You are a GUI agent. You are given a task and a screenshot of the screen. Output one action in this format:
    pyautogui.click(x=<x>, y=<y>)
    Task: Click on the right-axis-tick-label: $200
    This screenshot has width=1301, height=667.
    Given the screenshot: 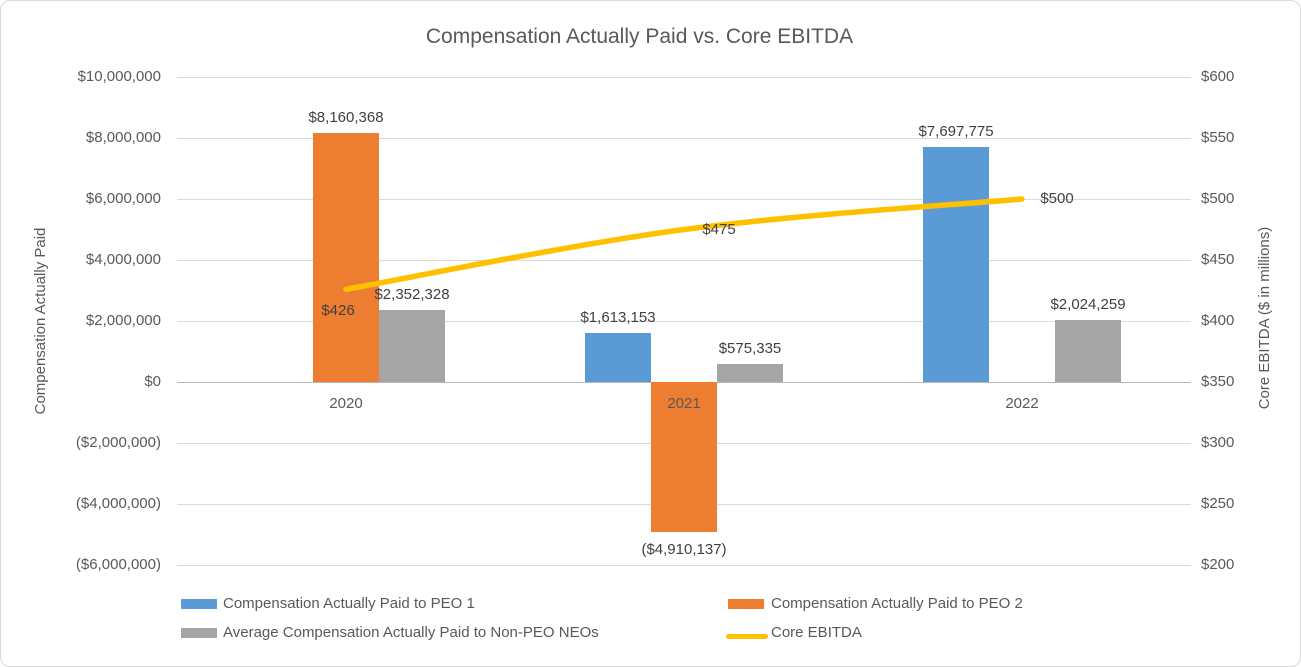 What is the action you would take?
    pyautogui.click(x=1218, y=564)
    